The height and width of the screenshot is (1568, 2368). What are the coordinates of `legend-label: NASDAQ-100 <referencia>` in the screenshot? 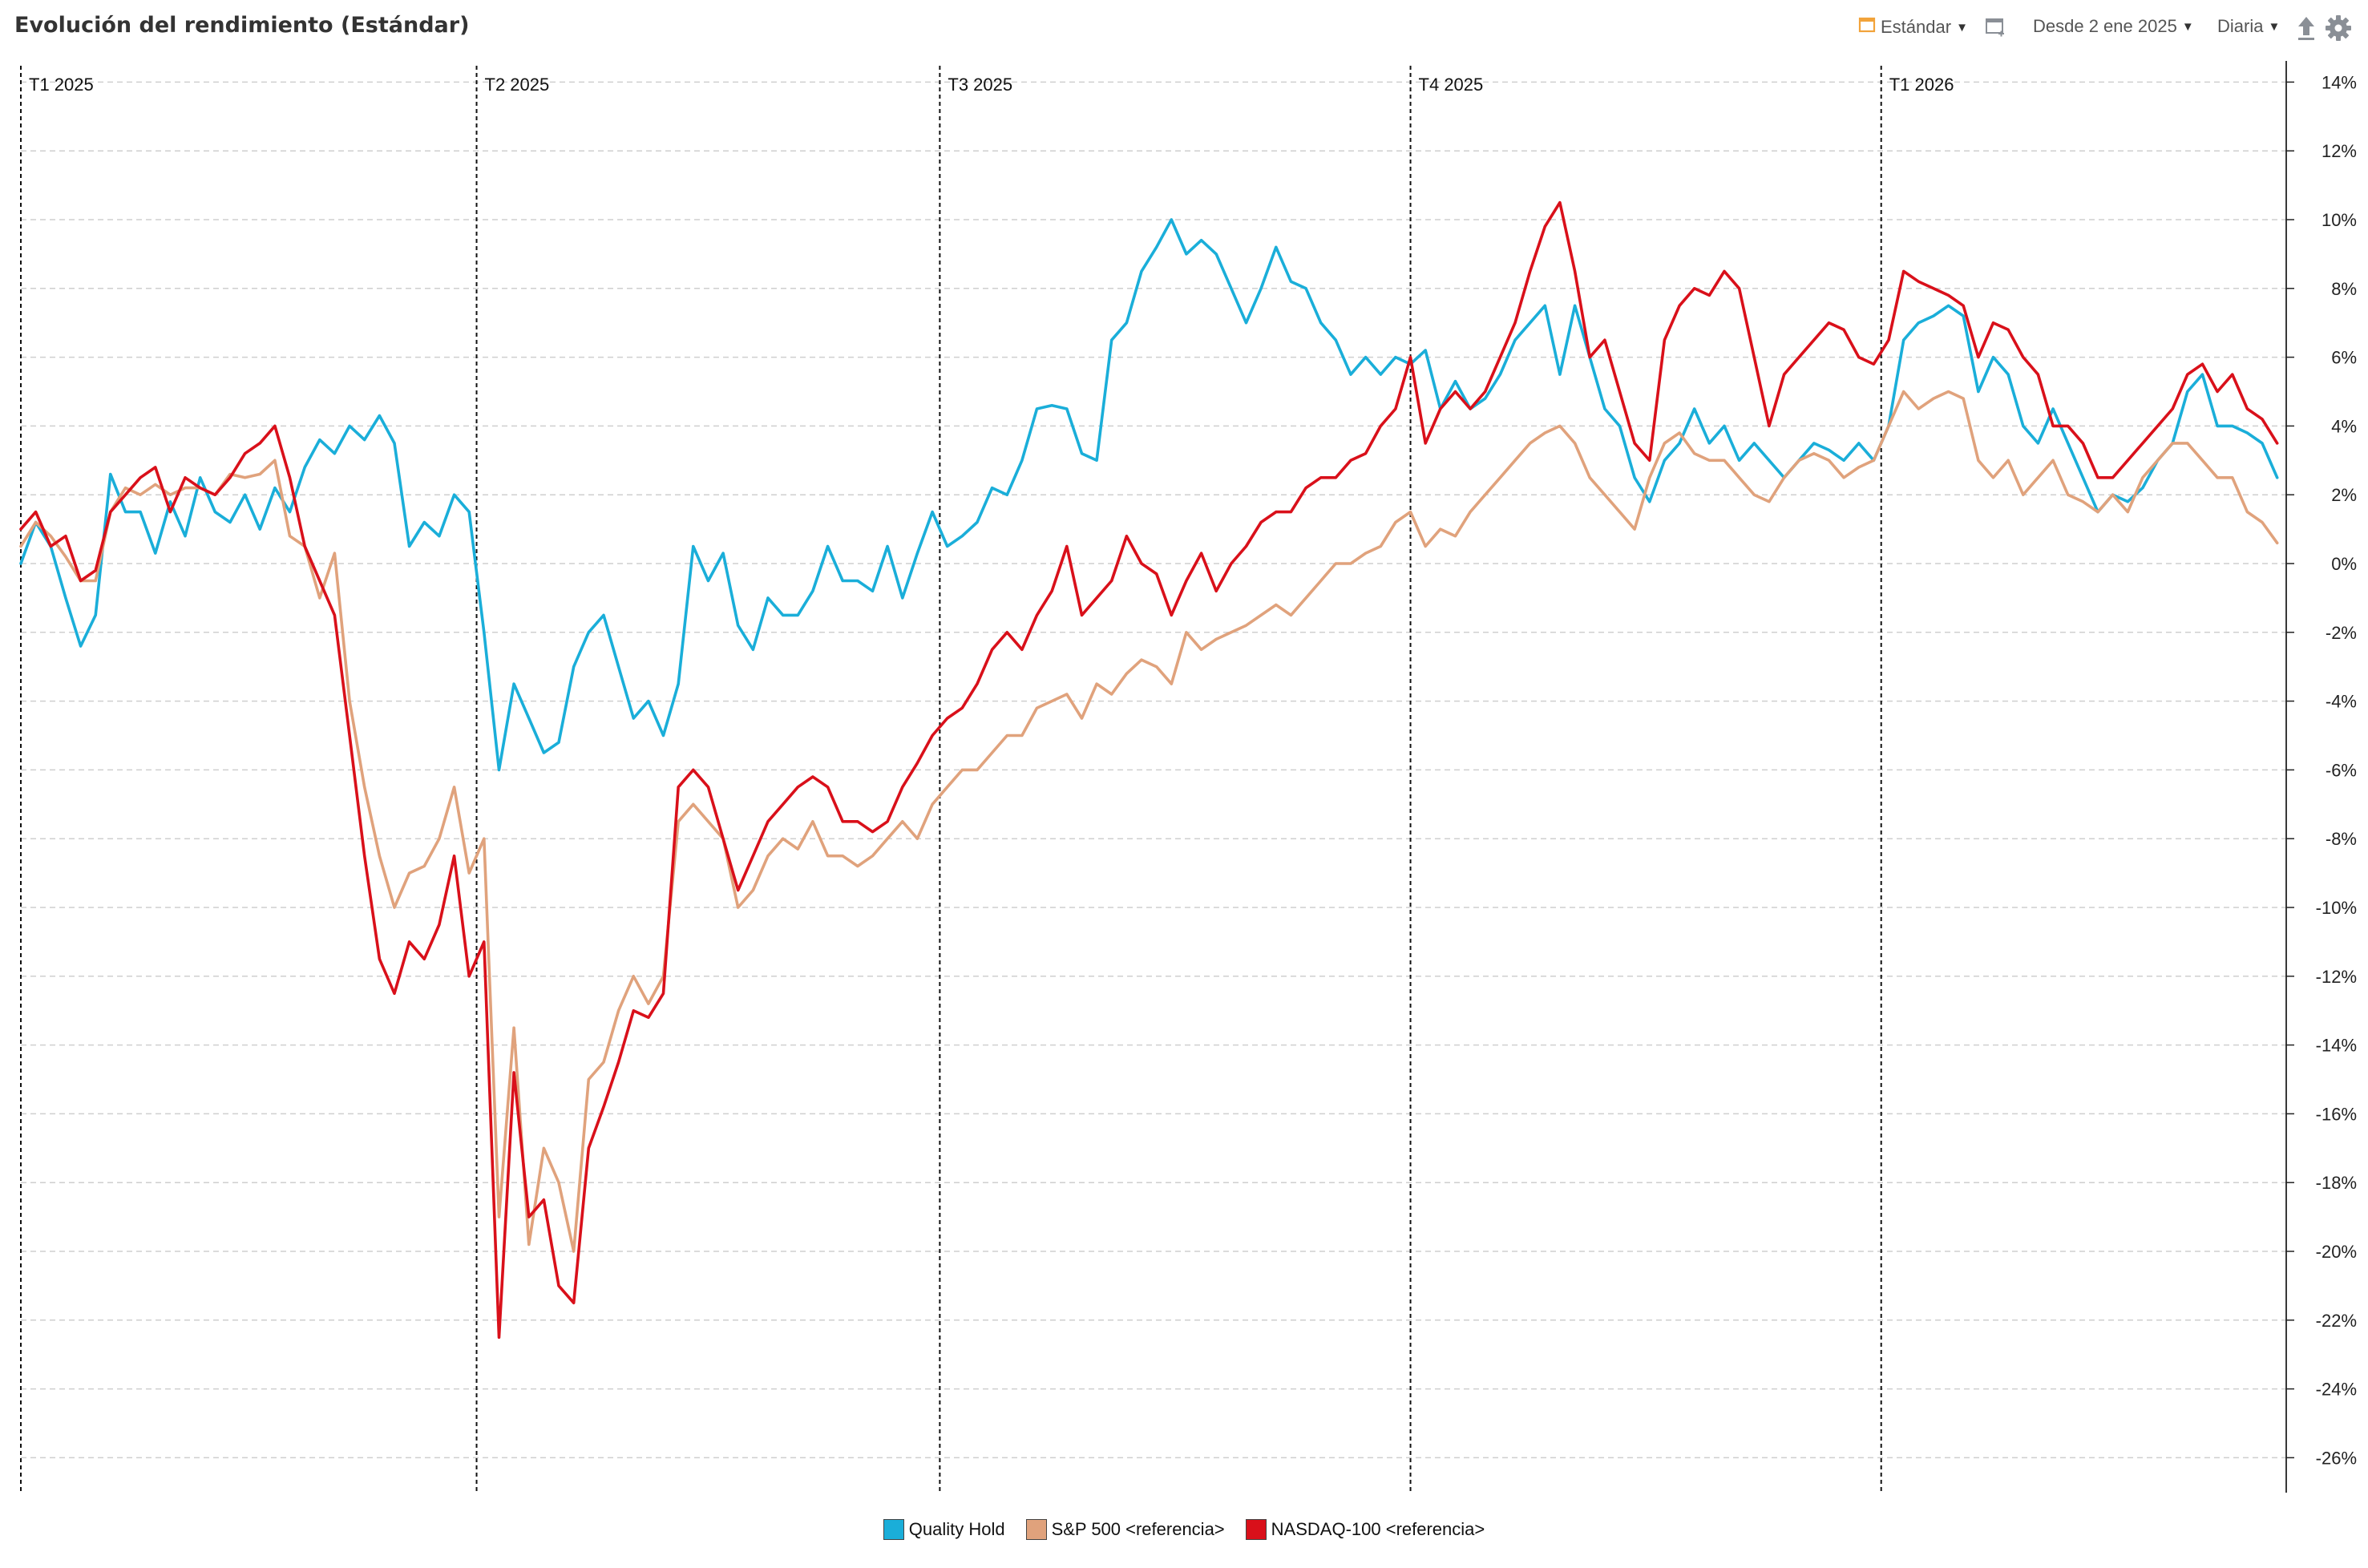 It's located at (1378, 1529).